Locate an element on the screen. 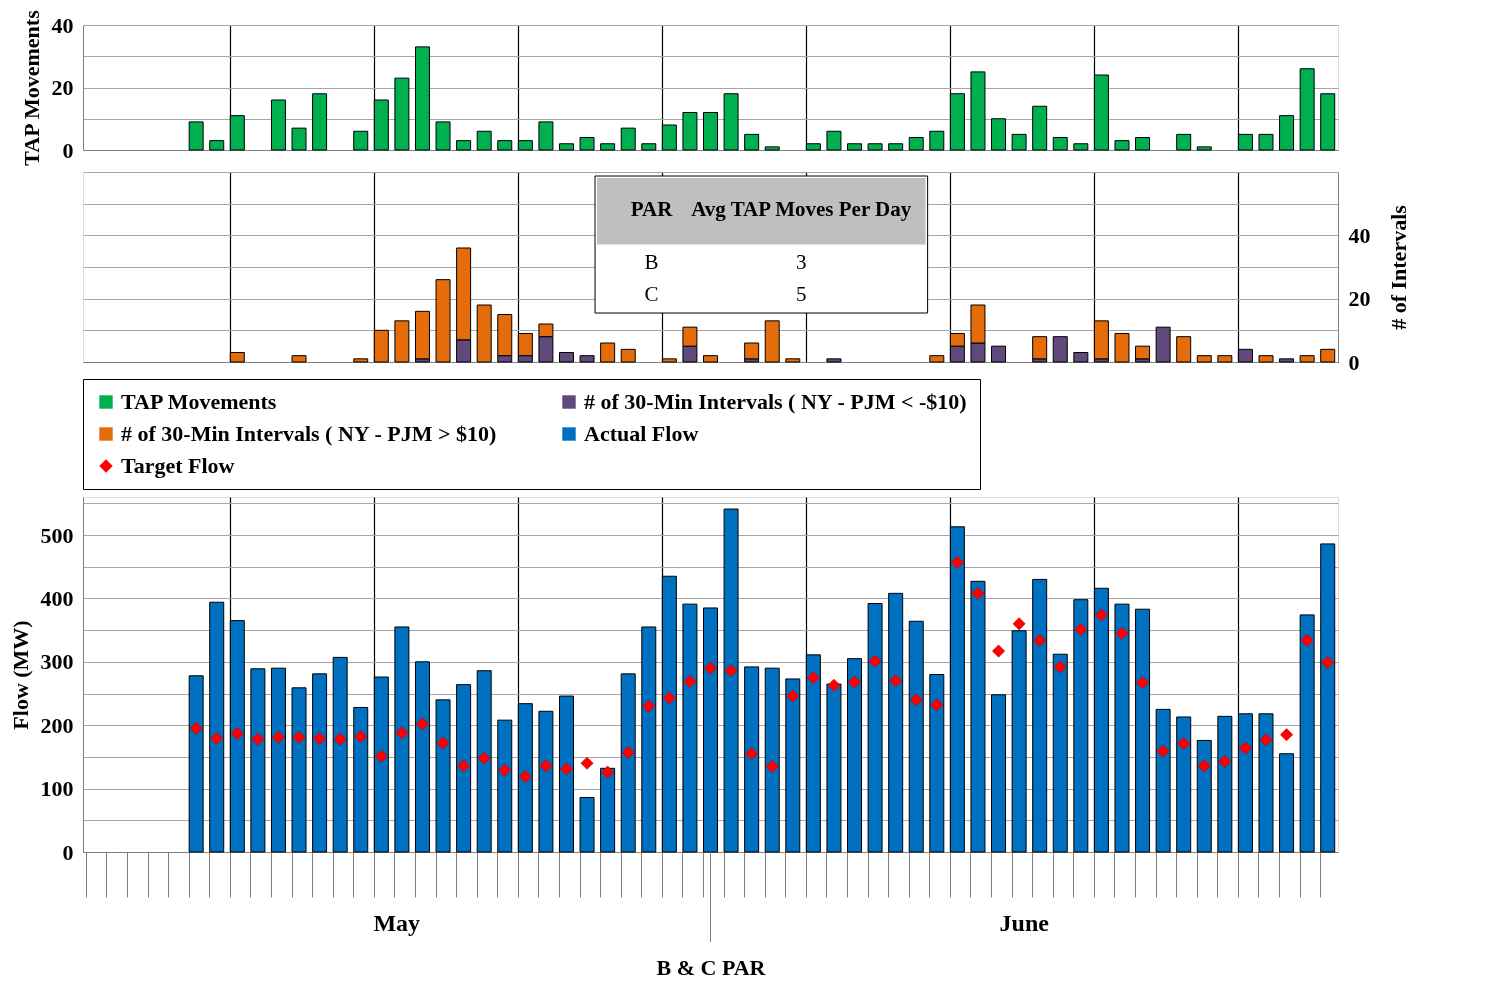 Image resolution: width=1507 pixels, height=993 pixels. y-tick-label: 20 is located at coordinates (62, 87).